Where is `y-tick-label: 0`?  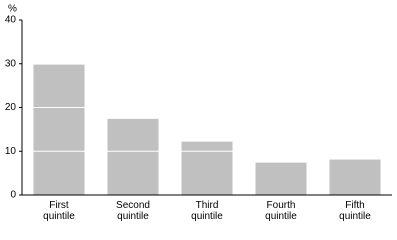
y-tick-label: 0 is located at coordinates (13, 195).